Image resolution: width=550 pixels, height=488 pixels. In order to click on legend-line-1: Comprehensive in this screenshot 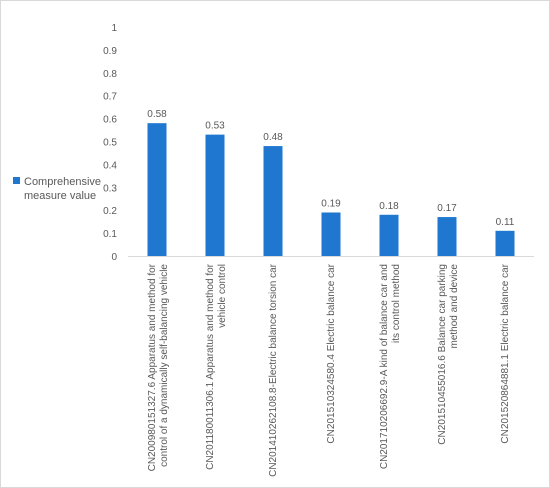, I will do `click(68, 182)`.